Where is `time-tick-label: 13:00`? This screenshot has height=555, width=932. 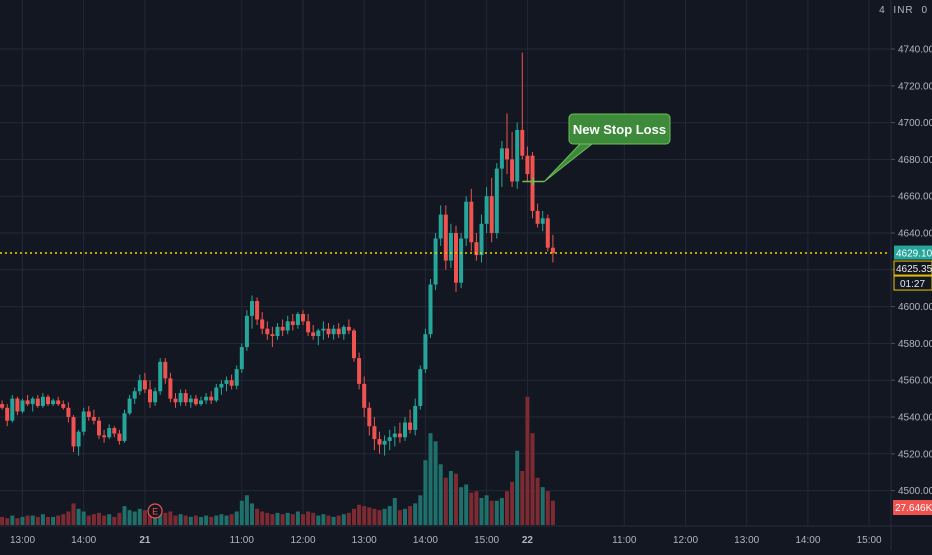
time-tick-label: 13:00 is located at coordinates (746, 540).